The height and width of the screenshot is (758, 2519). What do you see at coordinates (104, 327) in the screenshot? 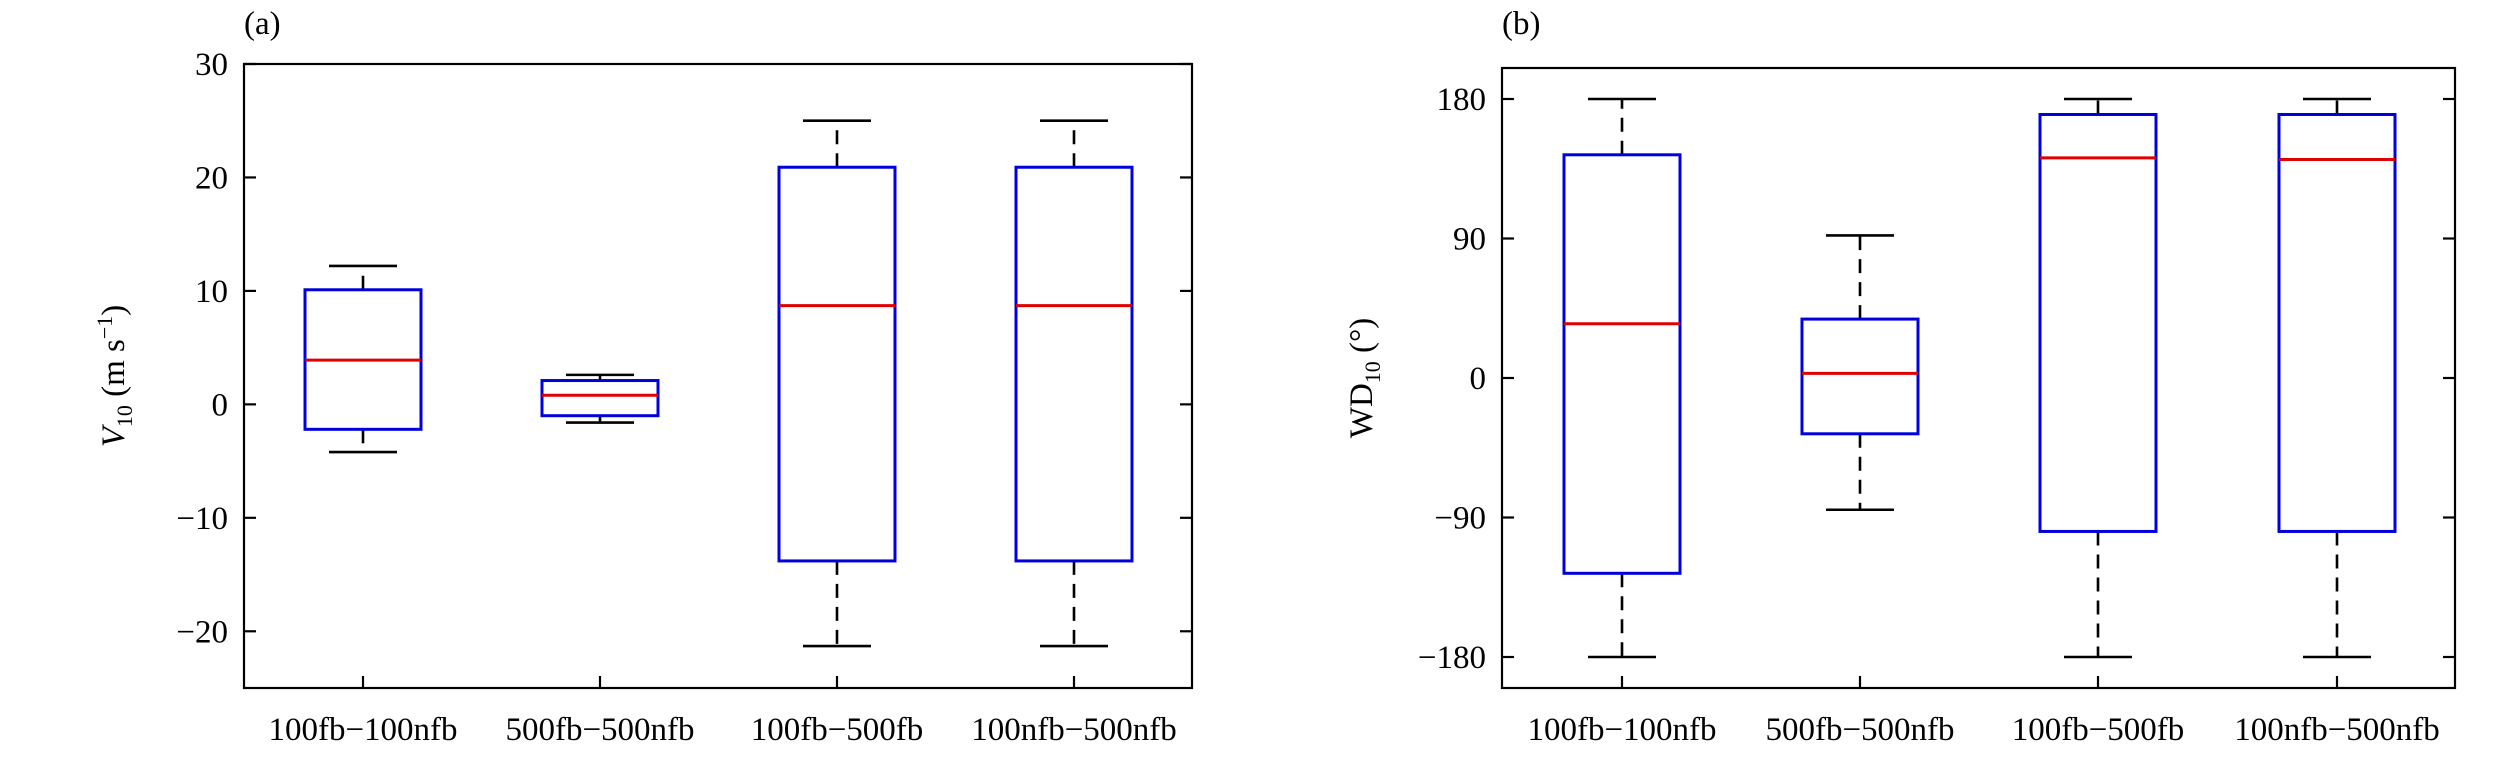
I see `y-axis-label-superscript: −1` at bounding box center [104, 327].